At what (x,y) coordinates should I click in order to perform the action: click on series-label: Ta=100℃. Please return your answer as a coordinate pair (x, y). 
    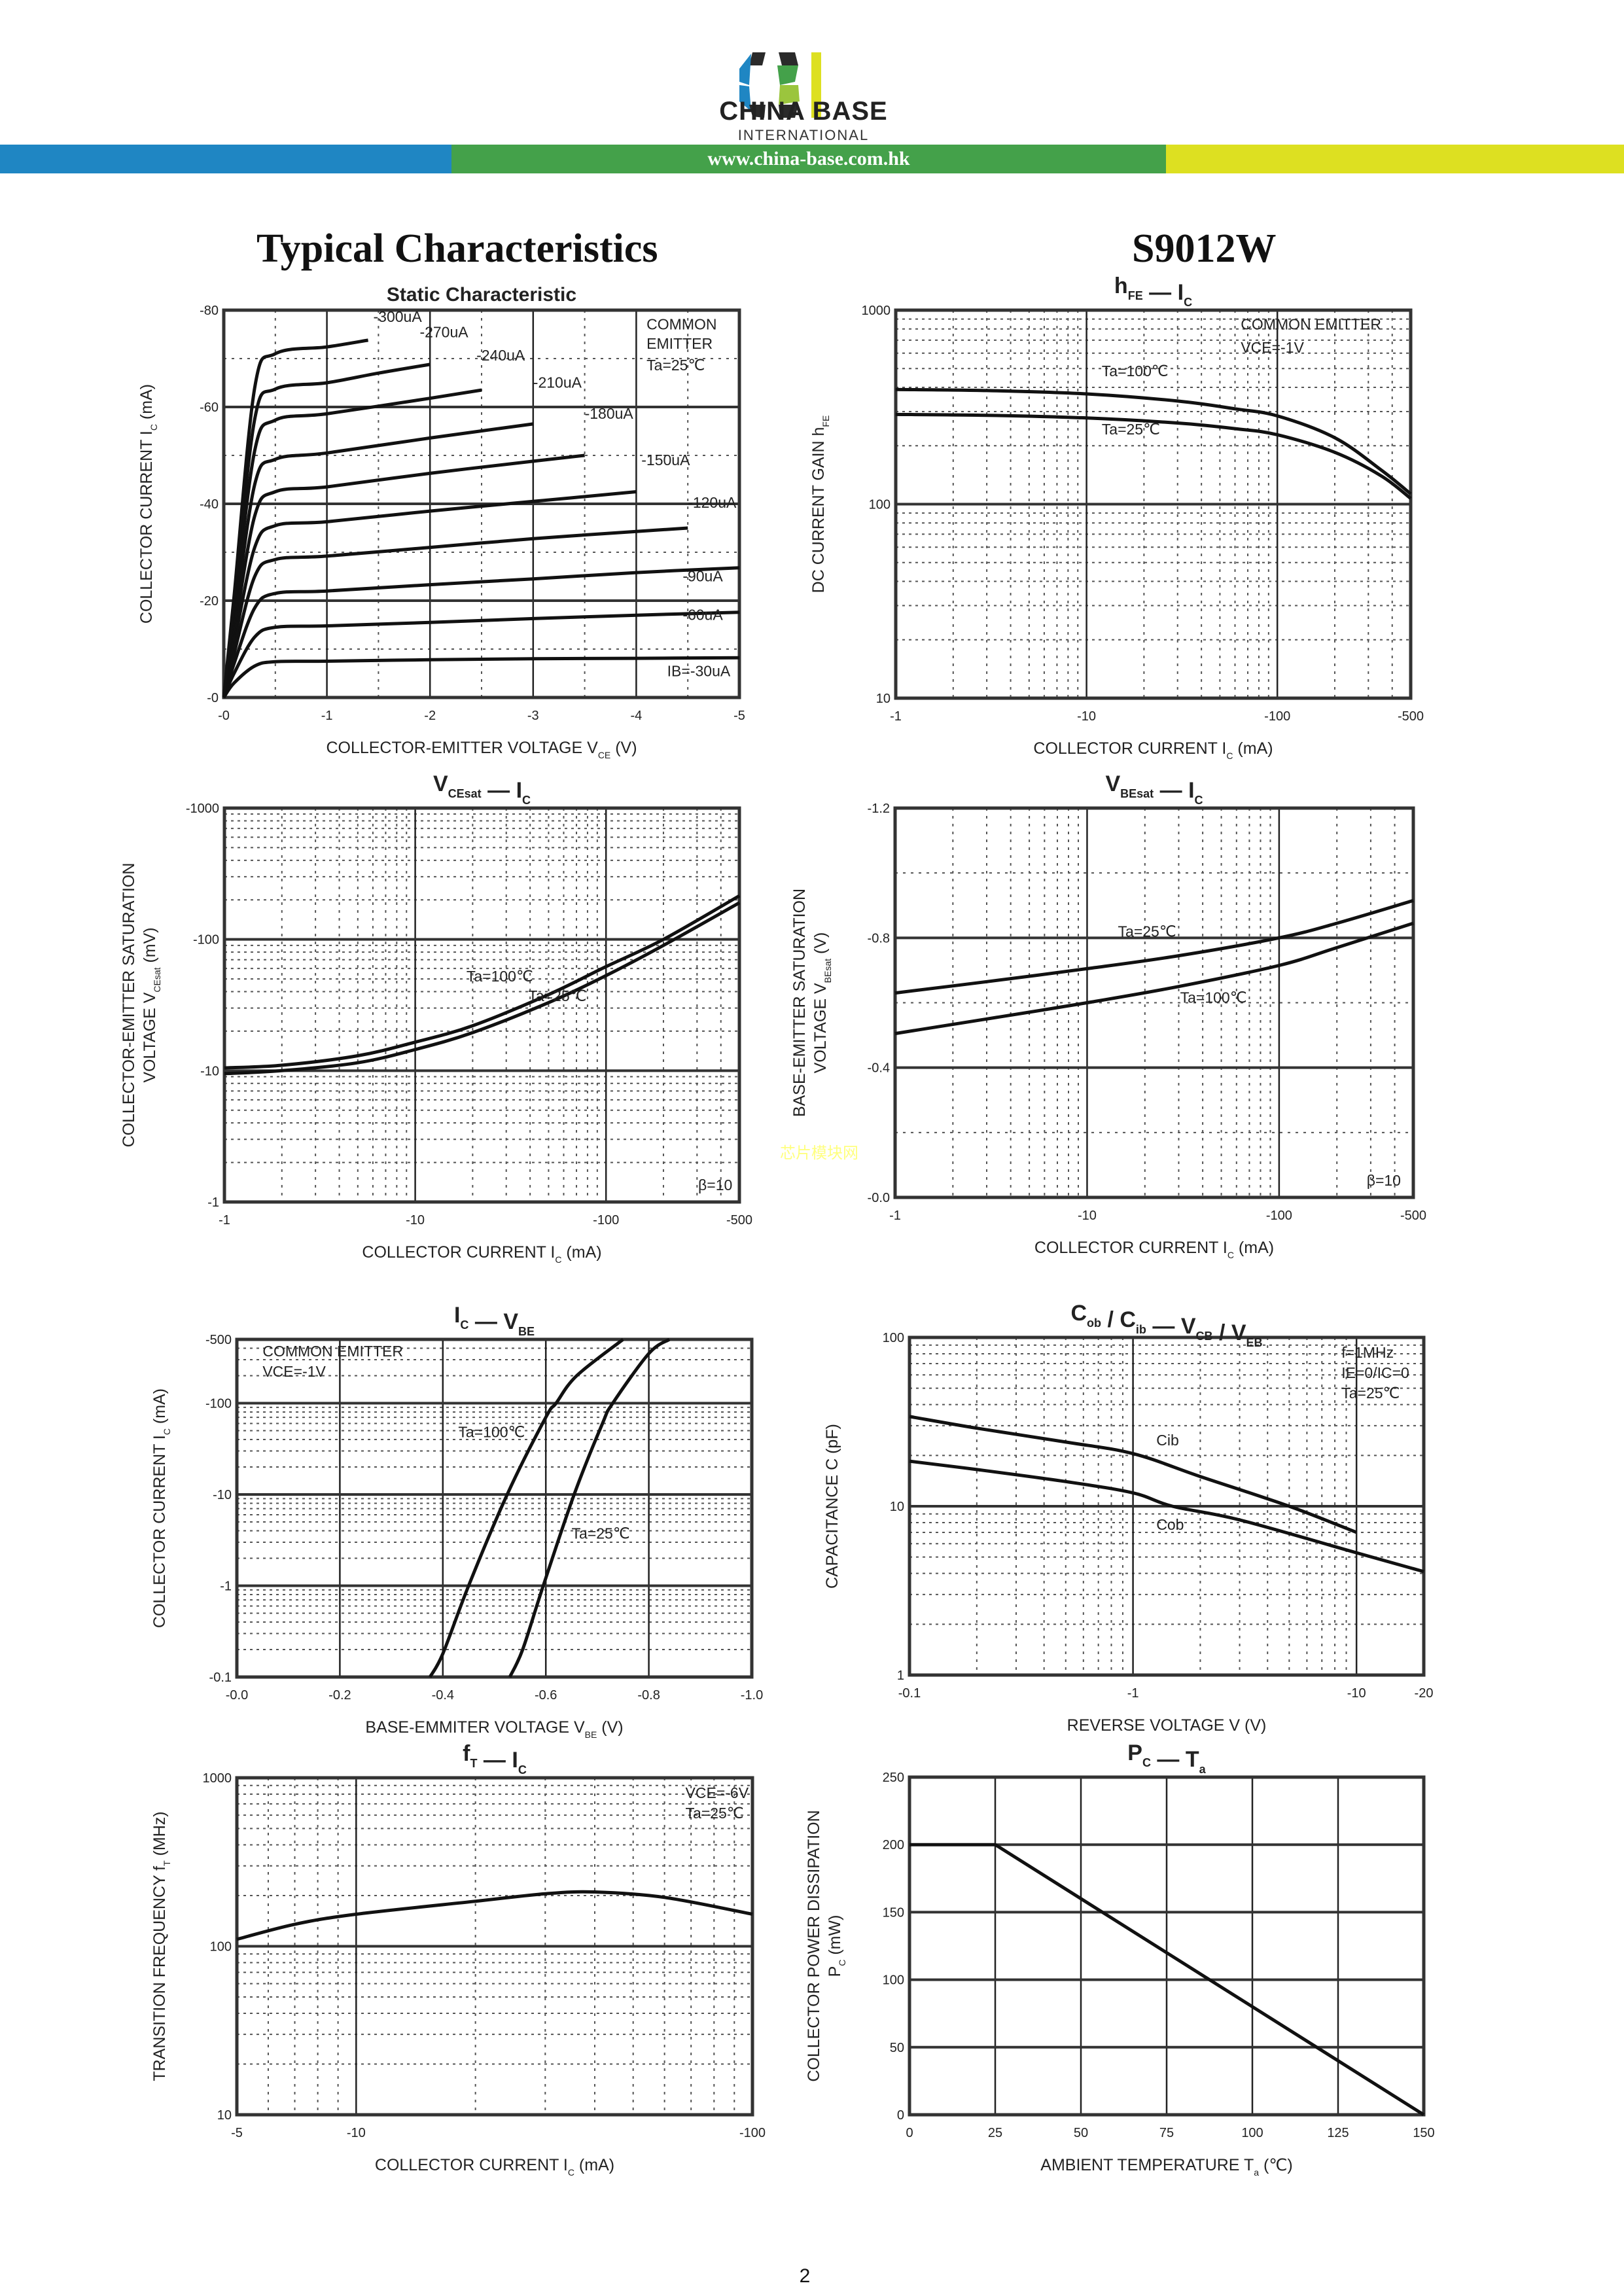
    Looking at the image, I should click on (1135, 371).